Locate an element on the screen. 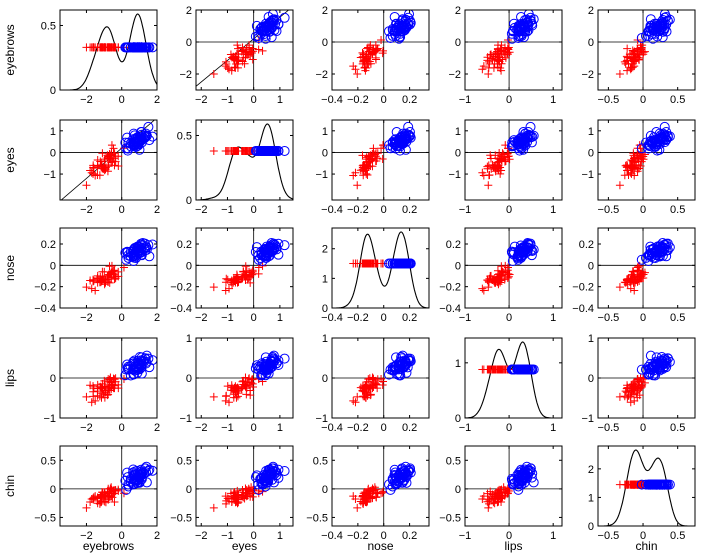 The height and width of the screenshot is (559, 706). panel-nose-vs-lips: −1 0 1 −0.4 −0.2 0 0.2 is located at coordinates (501, 275).